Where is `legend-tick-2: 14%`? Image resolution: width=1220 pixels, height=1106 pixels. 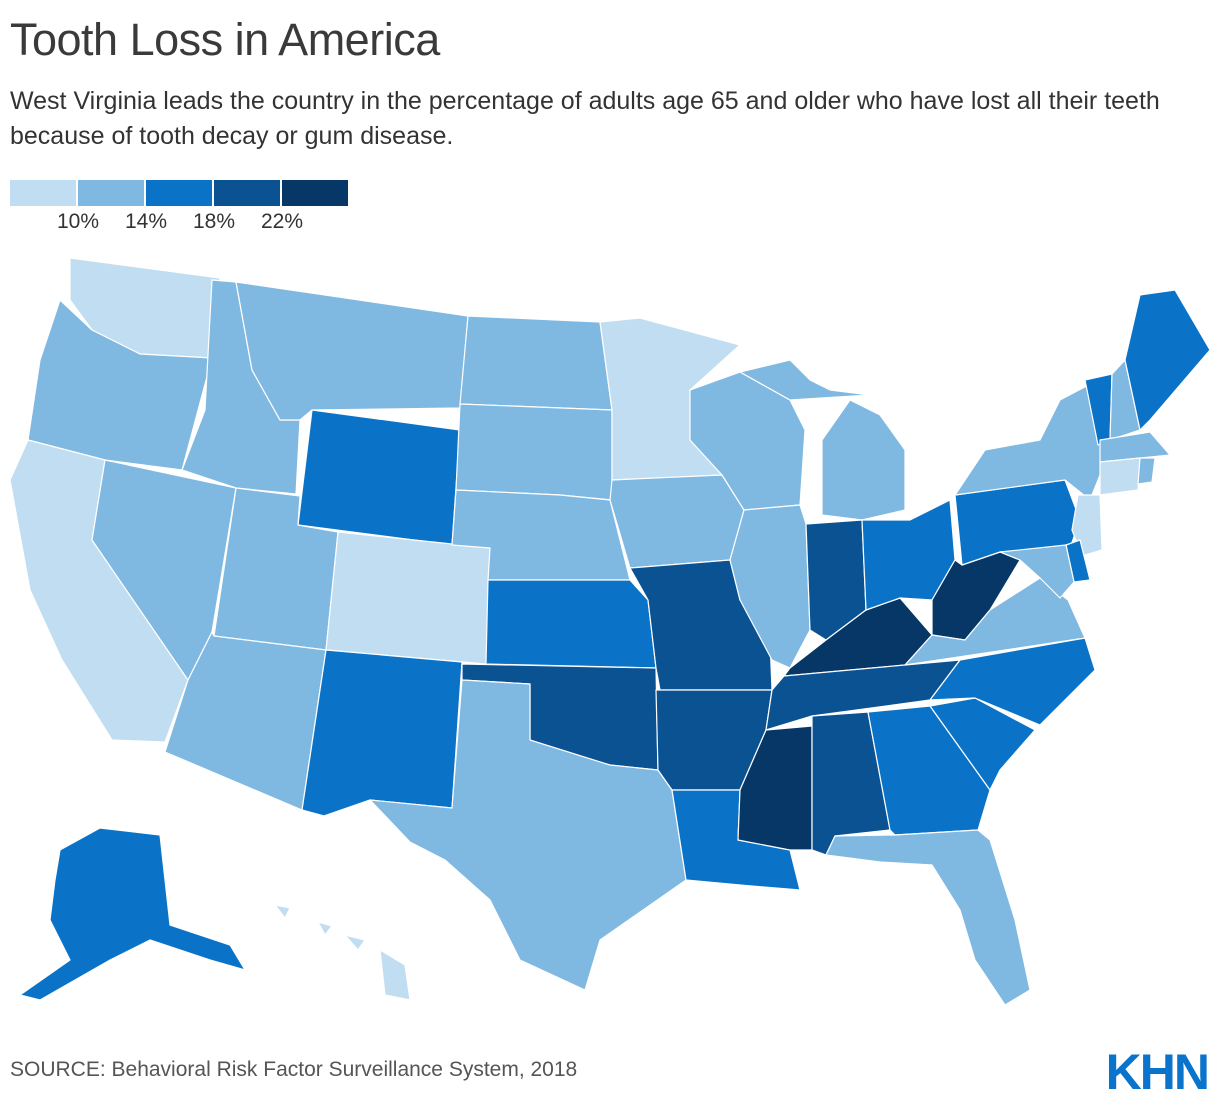 legend-tick-2: 14% is located at coordinates (146, 221).